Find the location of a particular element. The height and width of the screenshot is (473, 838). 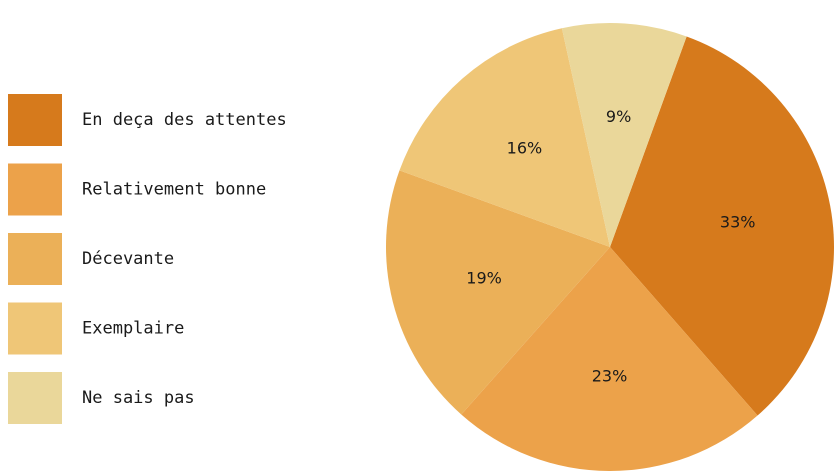

legend-label: Décevante is located at coordinates (128, 259).